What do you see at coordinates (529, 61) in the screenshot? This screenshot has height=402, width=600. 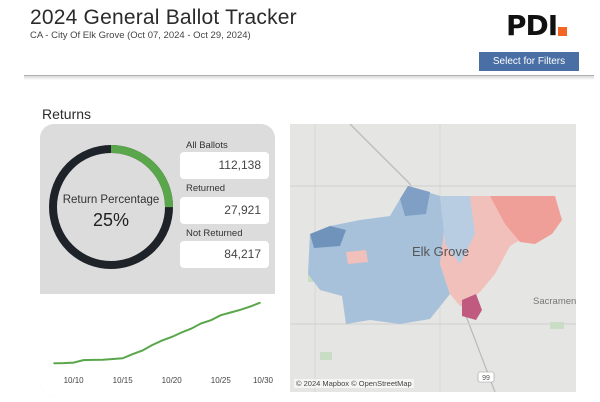 I see `select-filters-button: Select for Filters` at bounding box center [529, 61].